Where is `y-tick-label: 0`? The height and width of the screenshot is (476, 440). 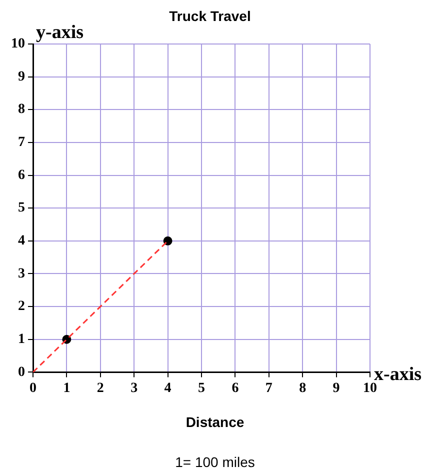
y-tick-label: 0 is located at coordinates (21, 372).